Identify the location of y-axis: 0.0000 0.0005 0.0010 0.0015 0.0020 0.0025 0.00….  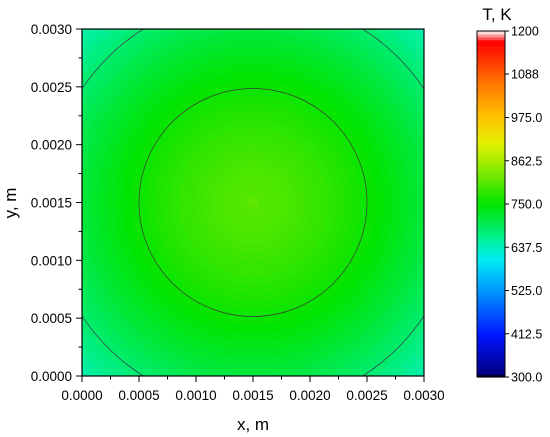
(56, 203).